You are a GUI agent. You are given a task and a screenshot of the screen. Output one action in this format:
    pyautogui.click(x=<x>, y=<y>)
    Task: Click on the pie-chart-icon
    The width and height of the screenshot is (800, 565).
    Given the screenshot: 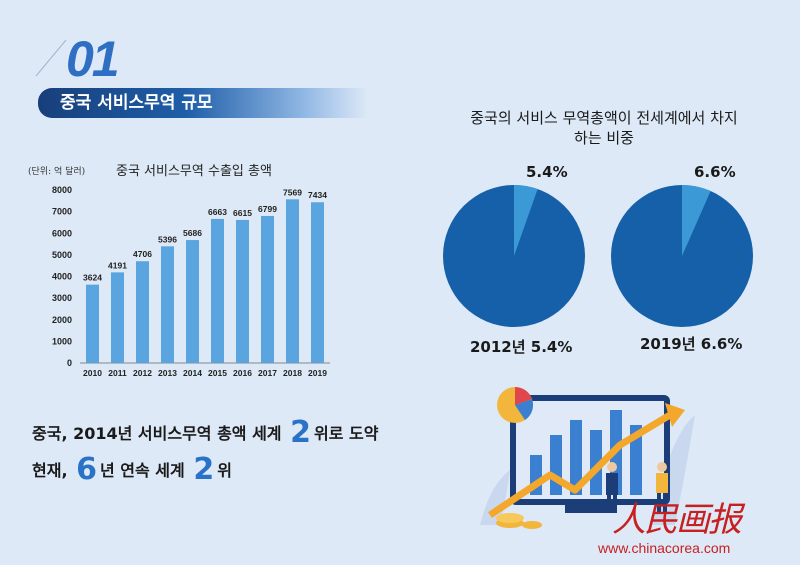 What is the action you would take?
    pyautogui.click(x=515, y=404)
    